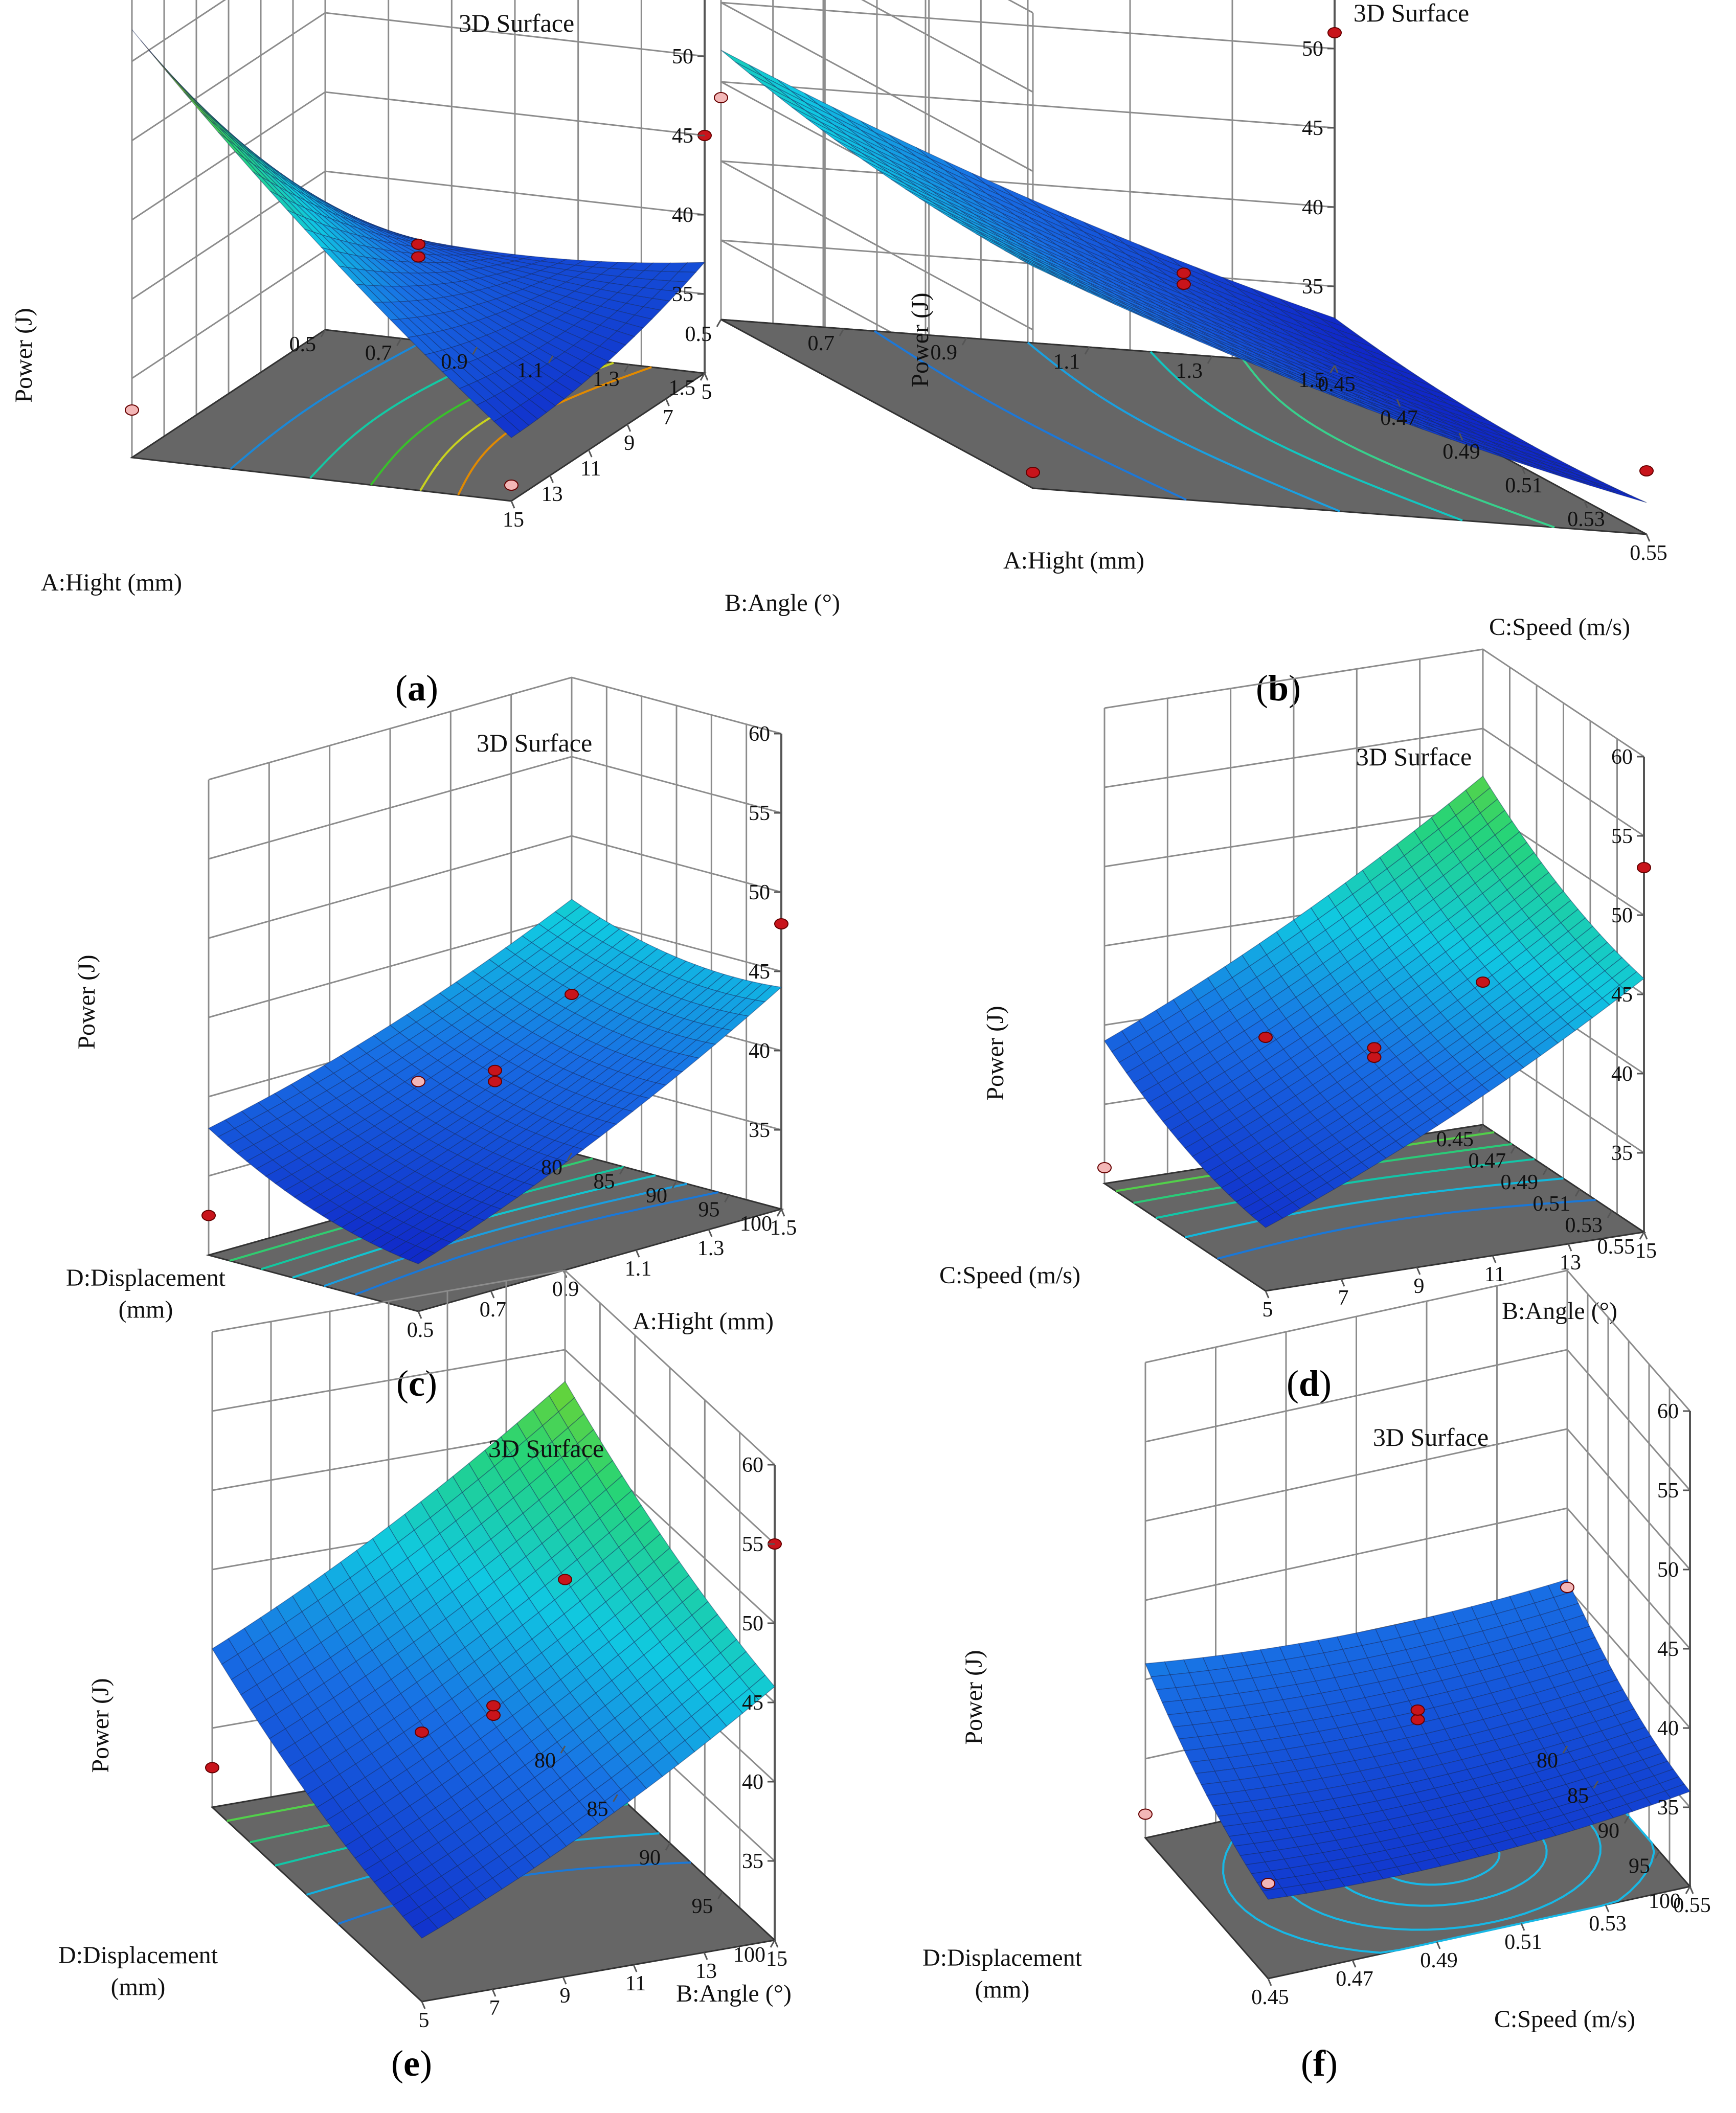  What do you see at coordinates (759, 972) in the screenshot?
I see `z-tick-label: 45` at bounding box center [759, 972].